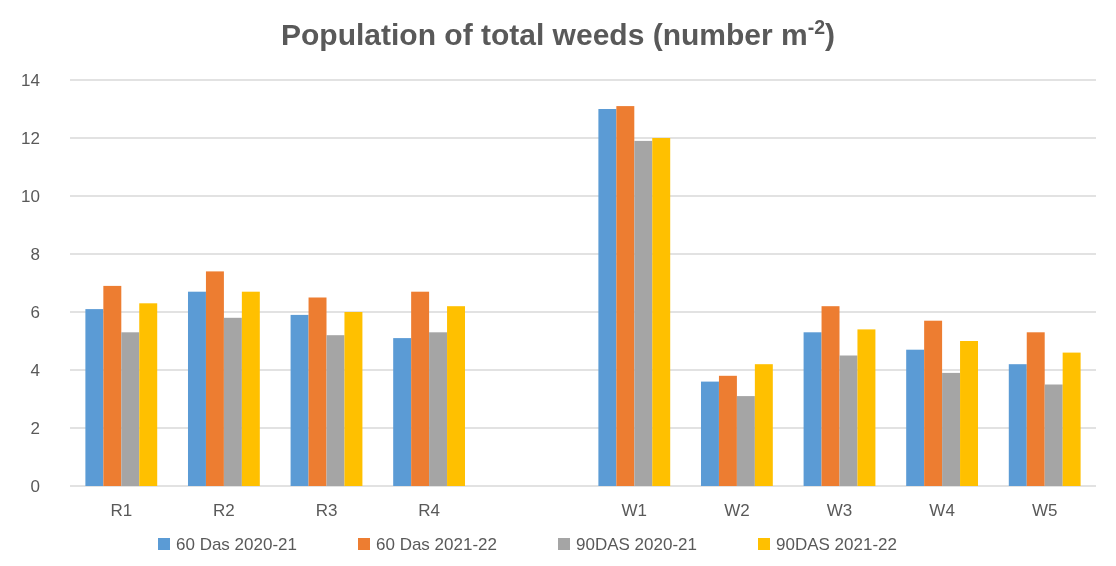 The height and width of the screenshot is (566, 1116). Describe the element at coordinates (737, 510) in the screenshot. I see `x-tick-label: W2` at that location.